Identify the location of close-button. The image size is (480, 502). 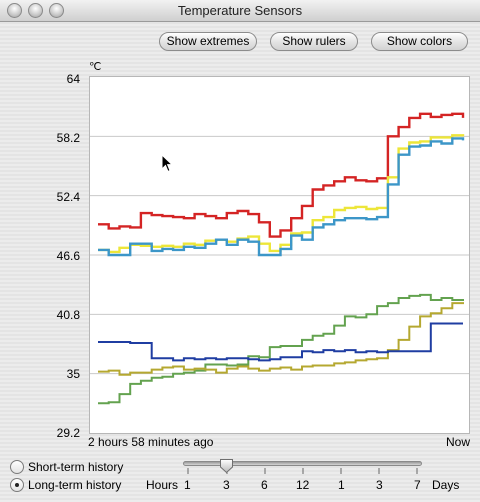
(14, 10).